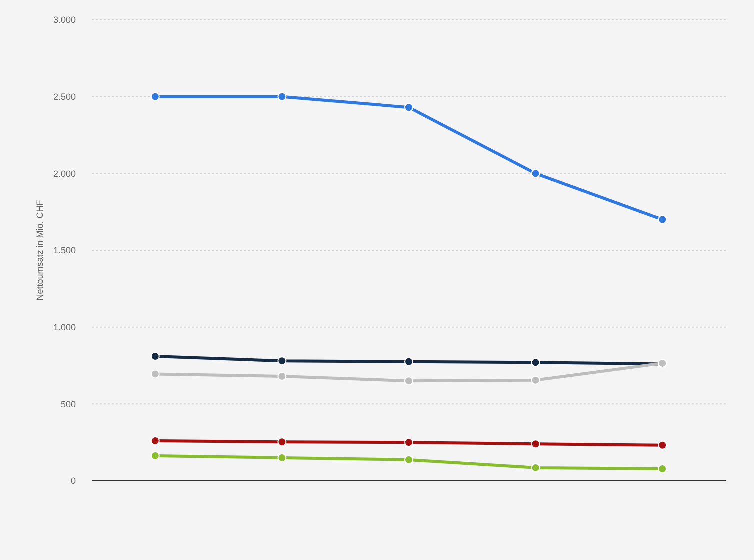 The image size is (754, 560). Describe the element at coordinates (73, 481) in the screenshot. I see `y-tick-label: 0` at that location.